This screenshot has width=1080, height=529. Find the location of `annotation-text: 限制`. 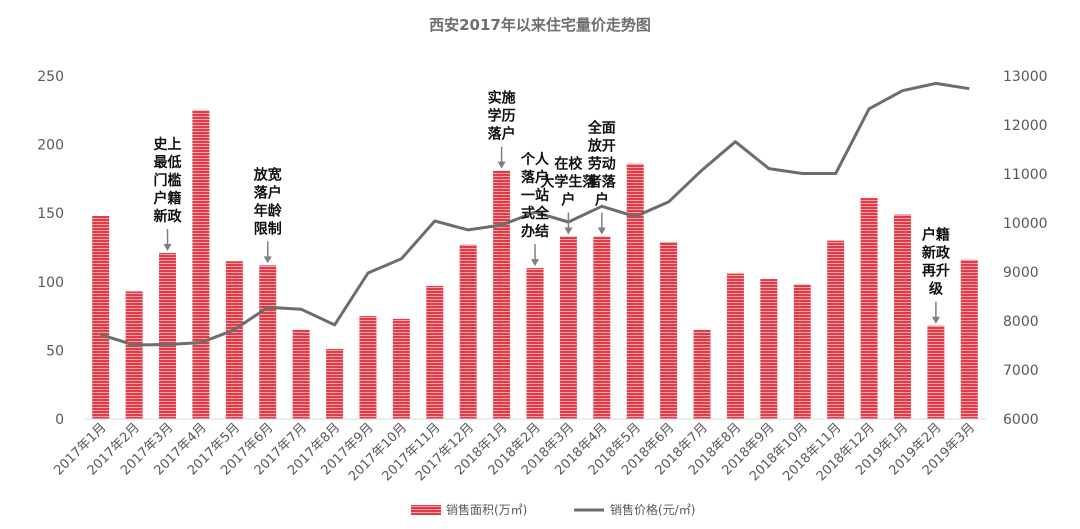

annotation-text: 限制 is located at coordinates (268, 228).